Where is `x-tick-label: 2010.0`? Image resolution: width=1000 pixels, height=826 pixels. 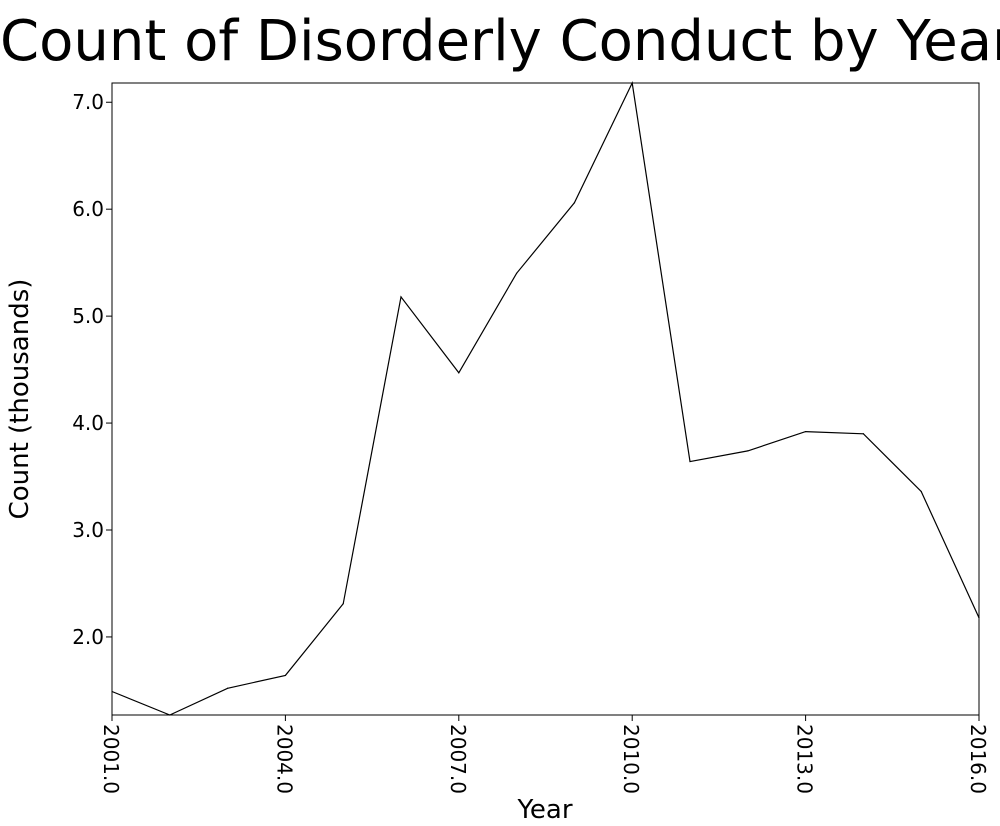
x-tick-label: 2010.0 is located at coordinates (631, 759).